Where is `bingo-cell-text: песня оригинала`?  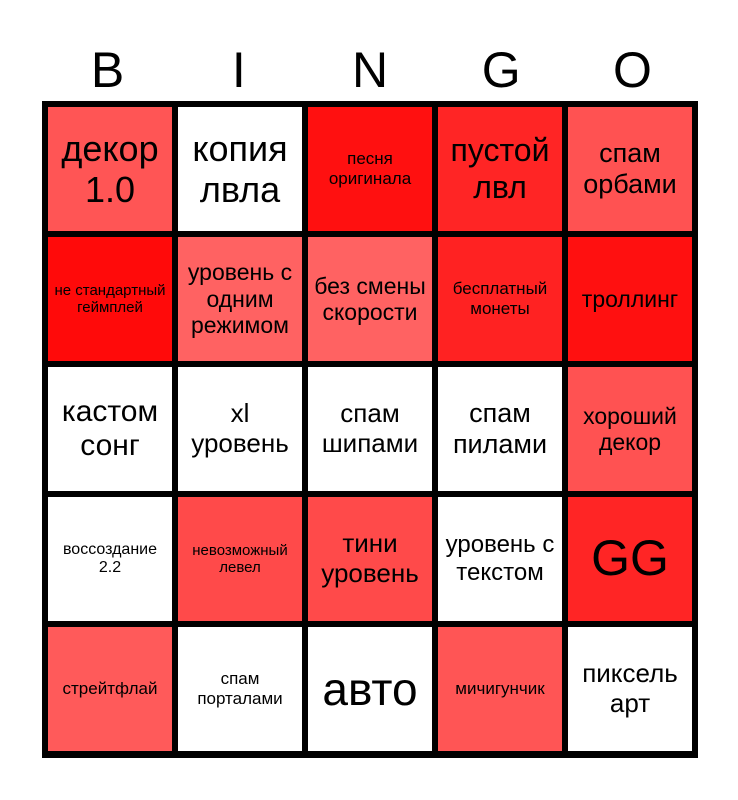
bingo-cell-text: песня оригинала is located at coordinates (370, 168).